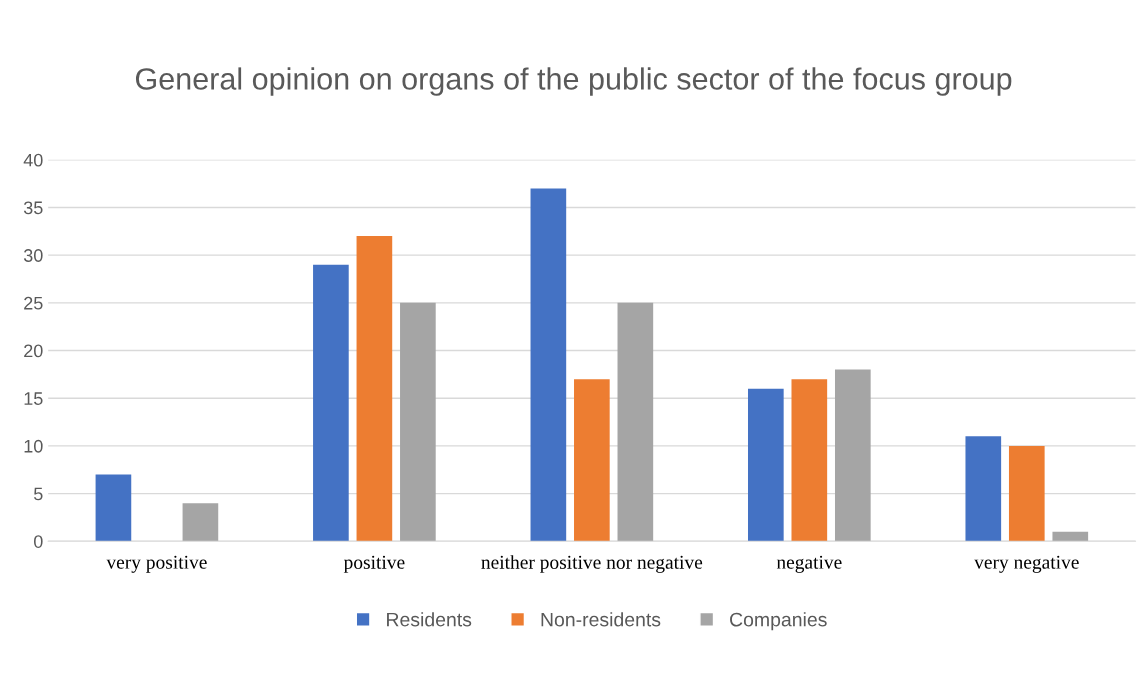  What do you see at coordinates (33, 208) in the screenshot?
I see `y-tick-label: 35` at bounding box center [33, 208].